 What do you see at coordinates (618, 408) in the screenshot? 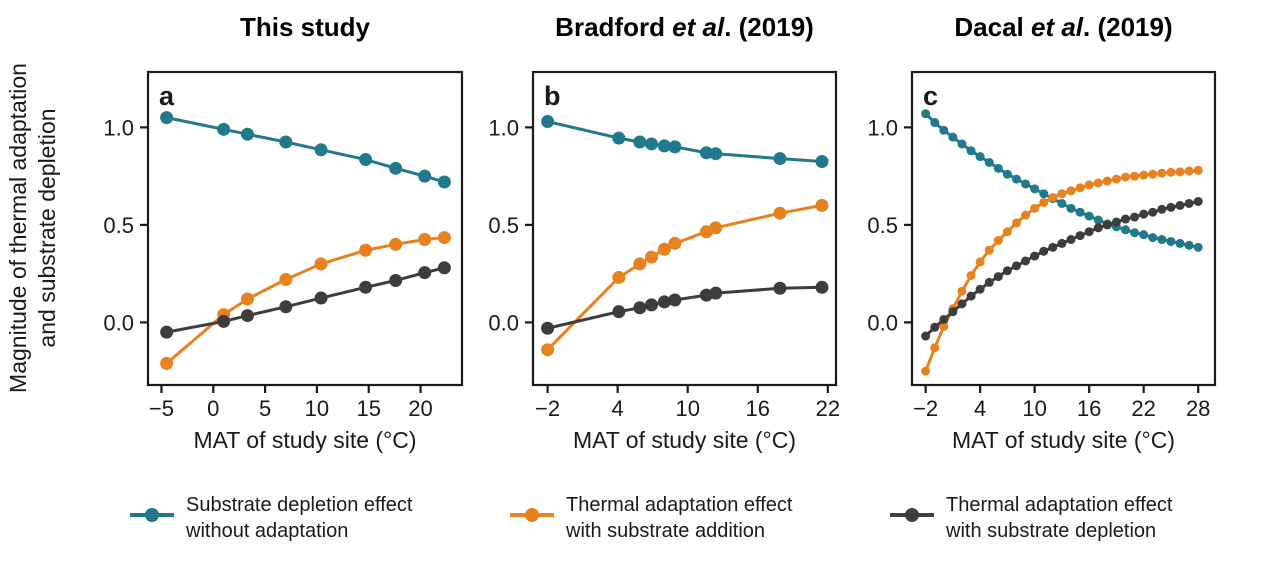
I see `x-tick-label: 4` at bounding box center [618, 408].